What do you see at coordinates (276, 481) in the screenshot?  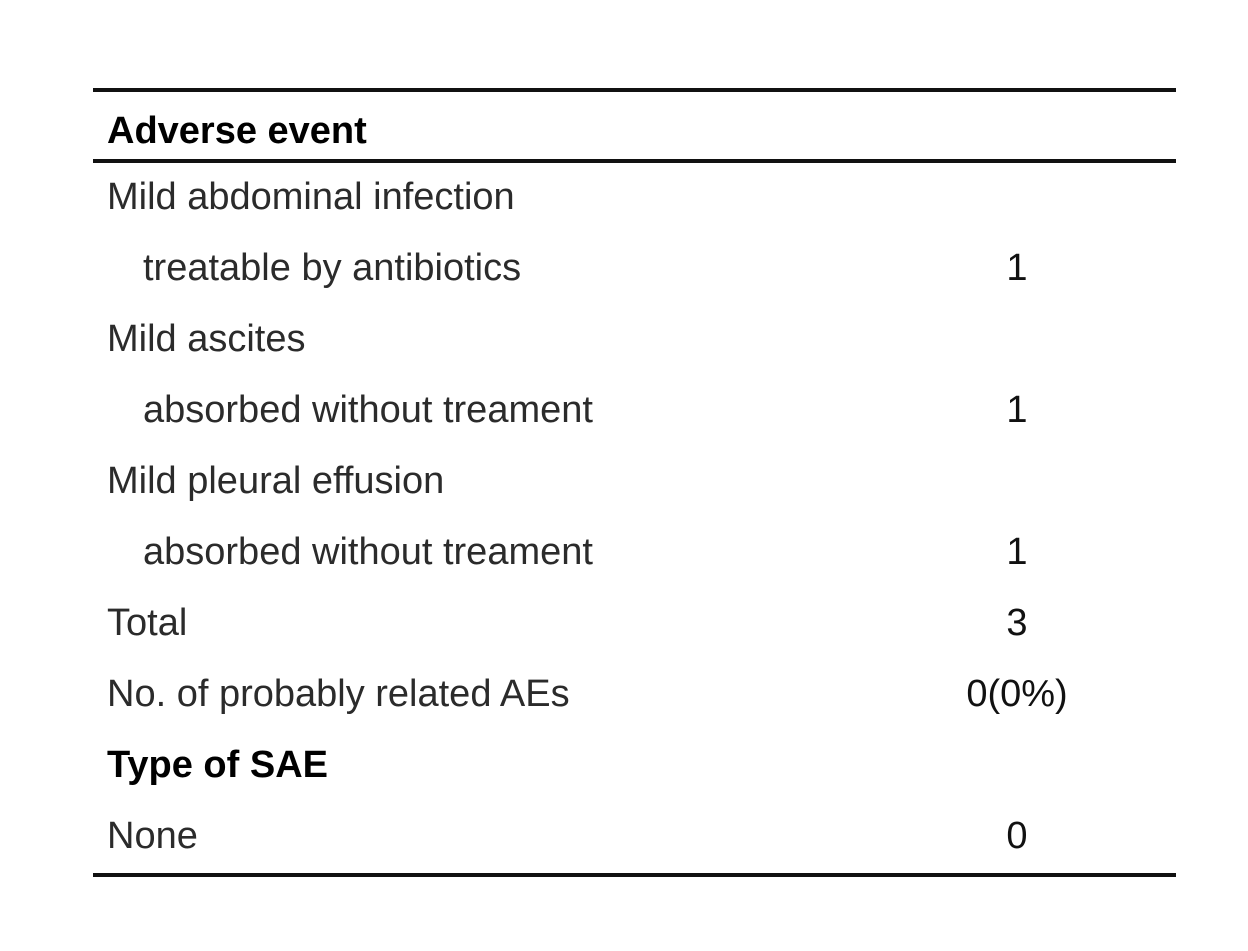 I see `row-label: Mild pleural effusion` at bounding box center [276, 481].